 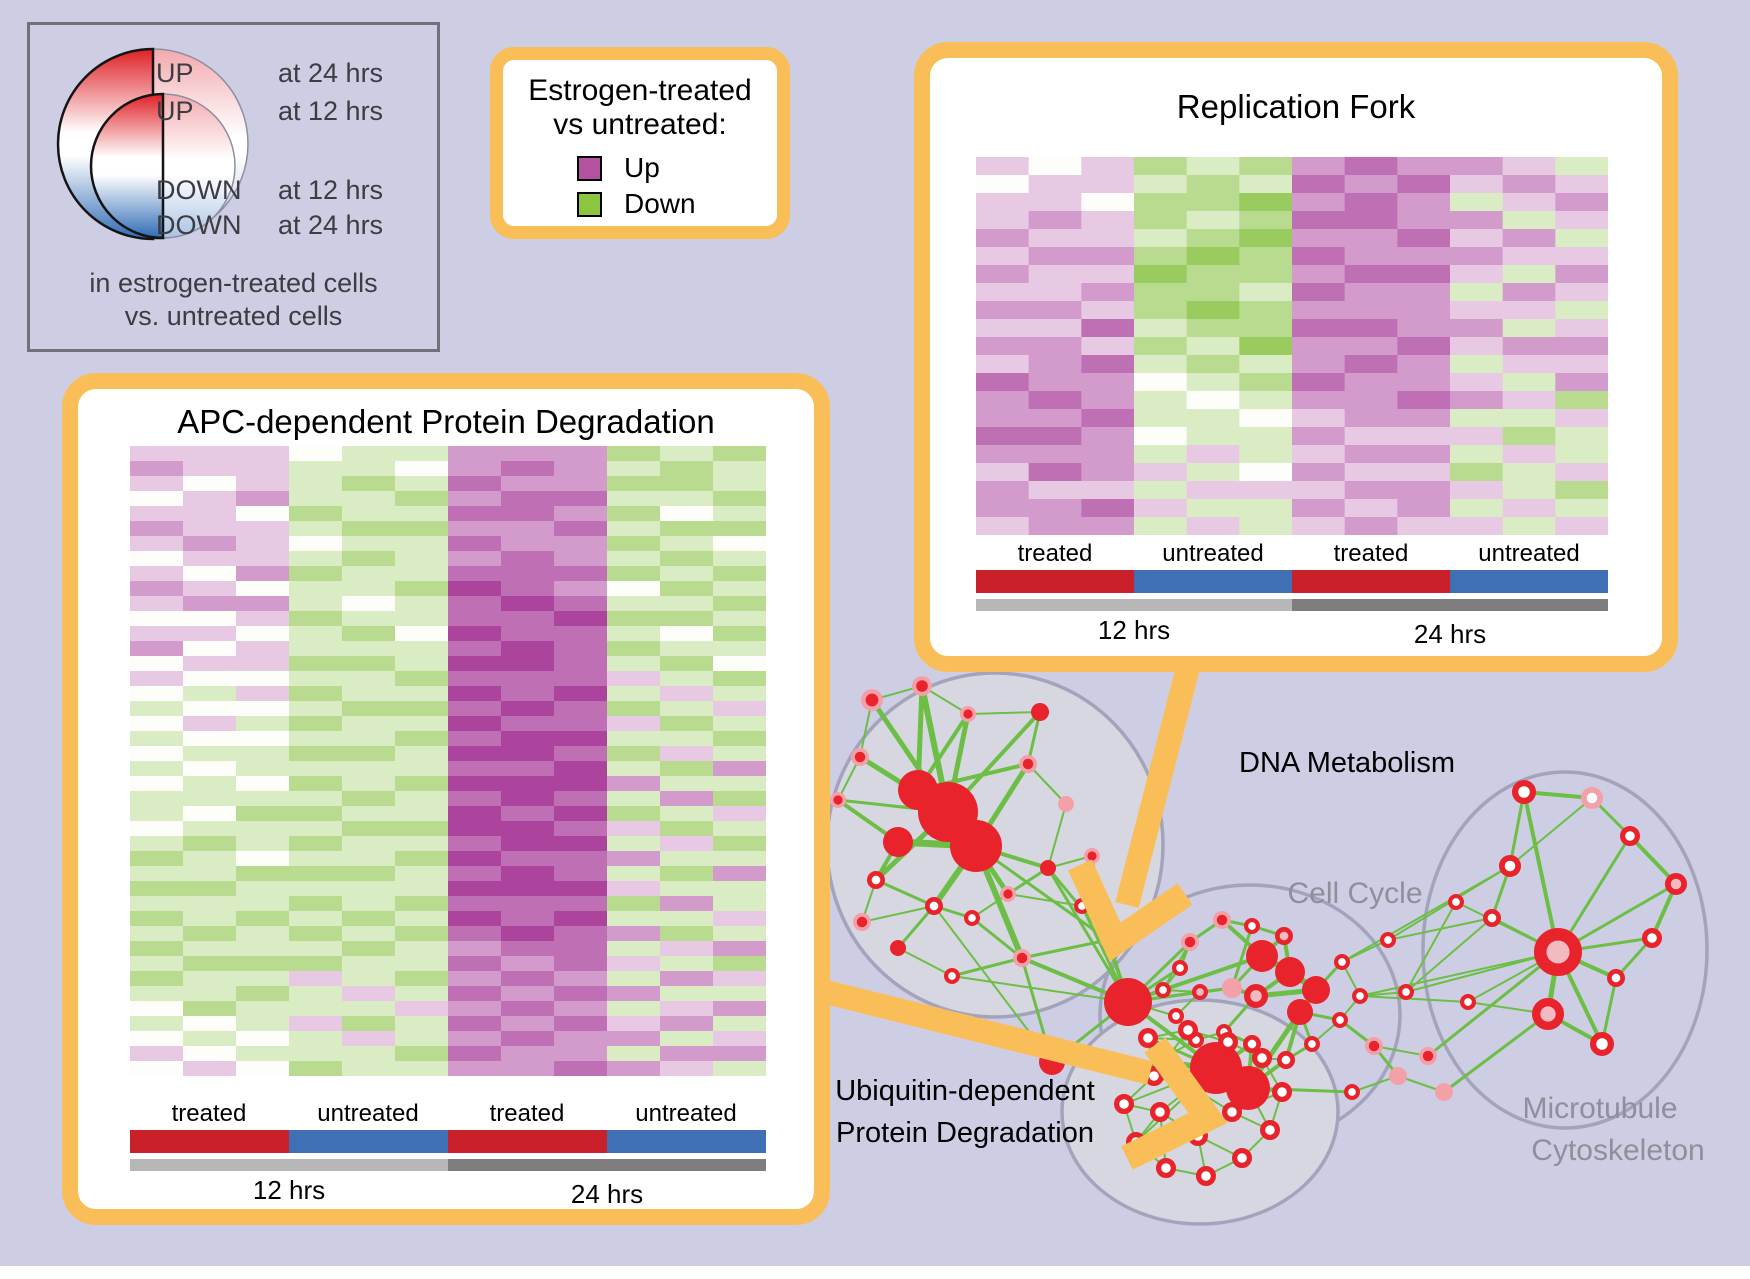 What do you see at coordinates (1371, 553) in the screenshot?
I see `rf-group-label-3: treated` at bounding box center [1371, 553].